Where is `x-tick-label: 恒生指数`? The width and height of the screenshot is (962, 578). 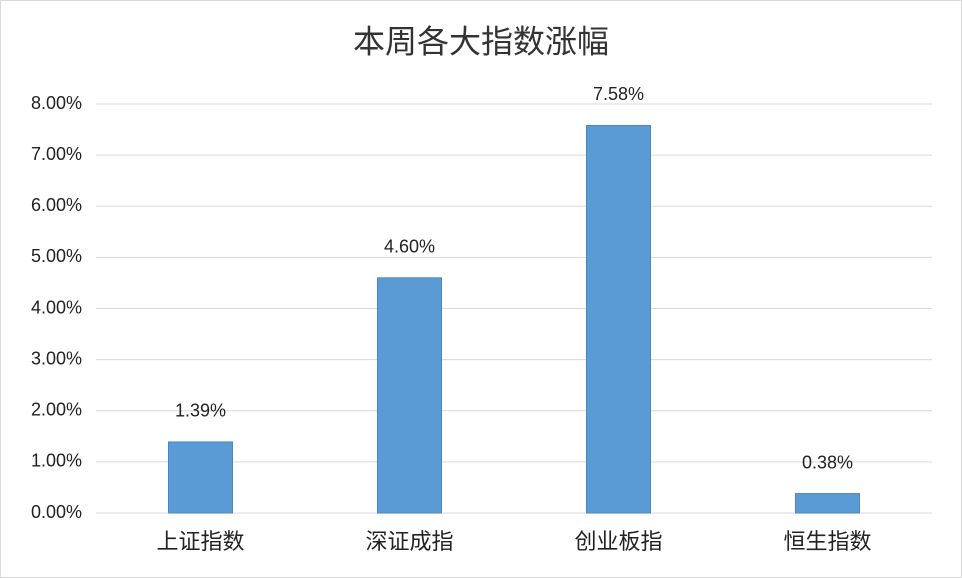
x-tick-label: 恒生指数 is located at coordinates (827, 541).